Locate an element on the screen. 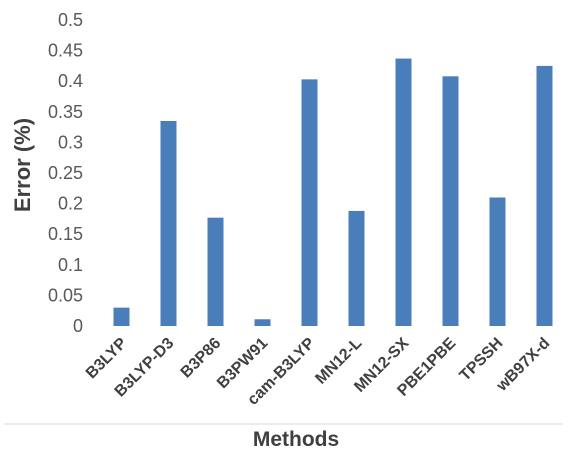  bar-b3lyp is located at coordinates (121, 316).